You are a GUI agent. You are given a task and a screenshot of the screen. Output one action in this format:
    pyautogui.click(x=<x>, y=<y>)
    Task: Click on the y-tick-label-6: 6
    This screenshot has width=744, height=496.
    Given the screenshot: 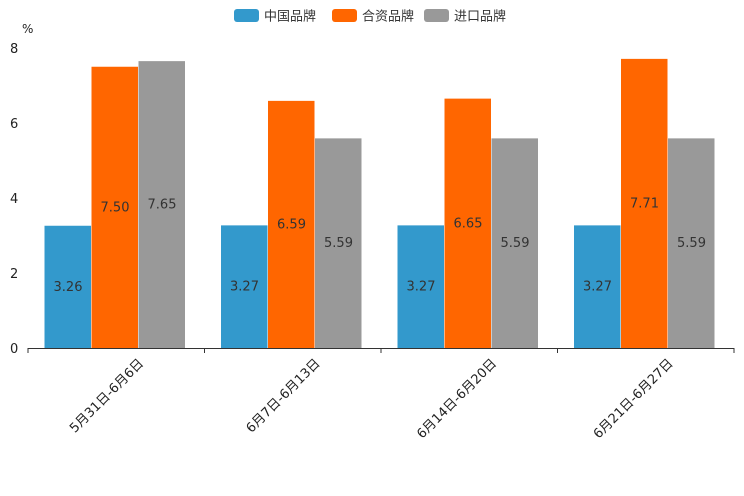 What is the action you would take?
    pyautogui.click(x=14, y=124)
    